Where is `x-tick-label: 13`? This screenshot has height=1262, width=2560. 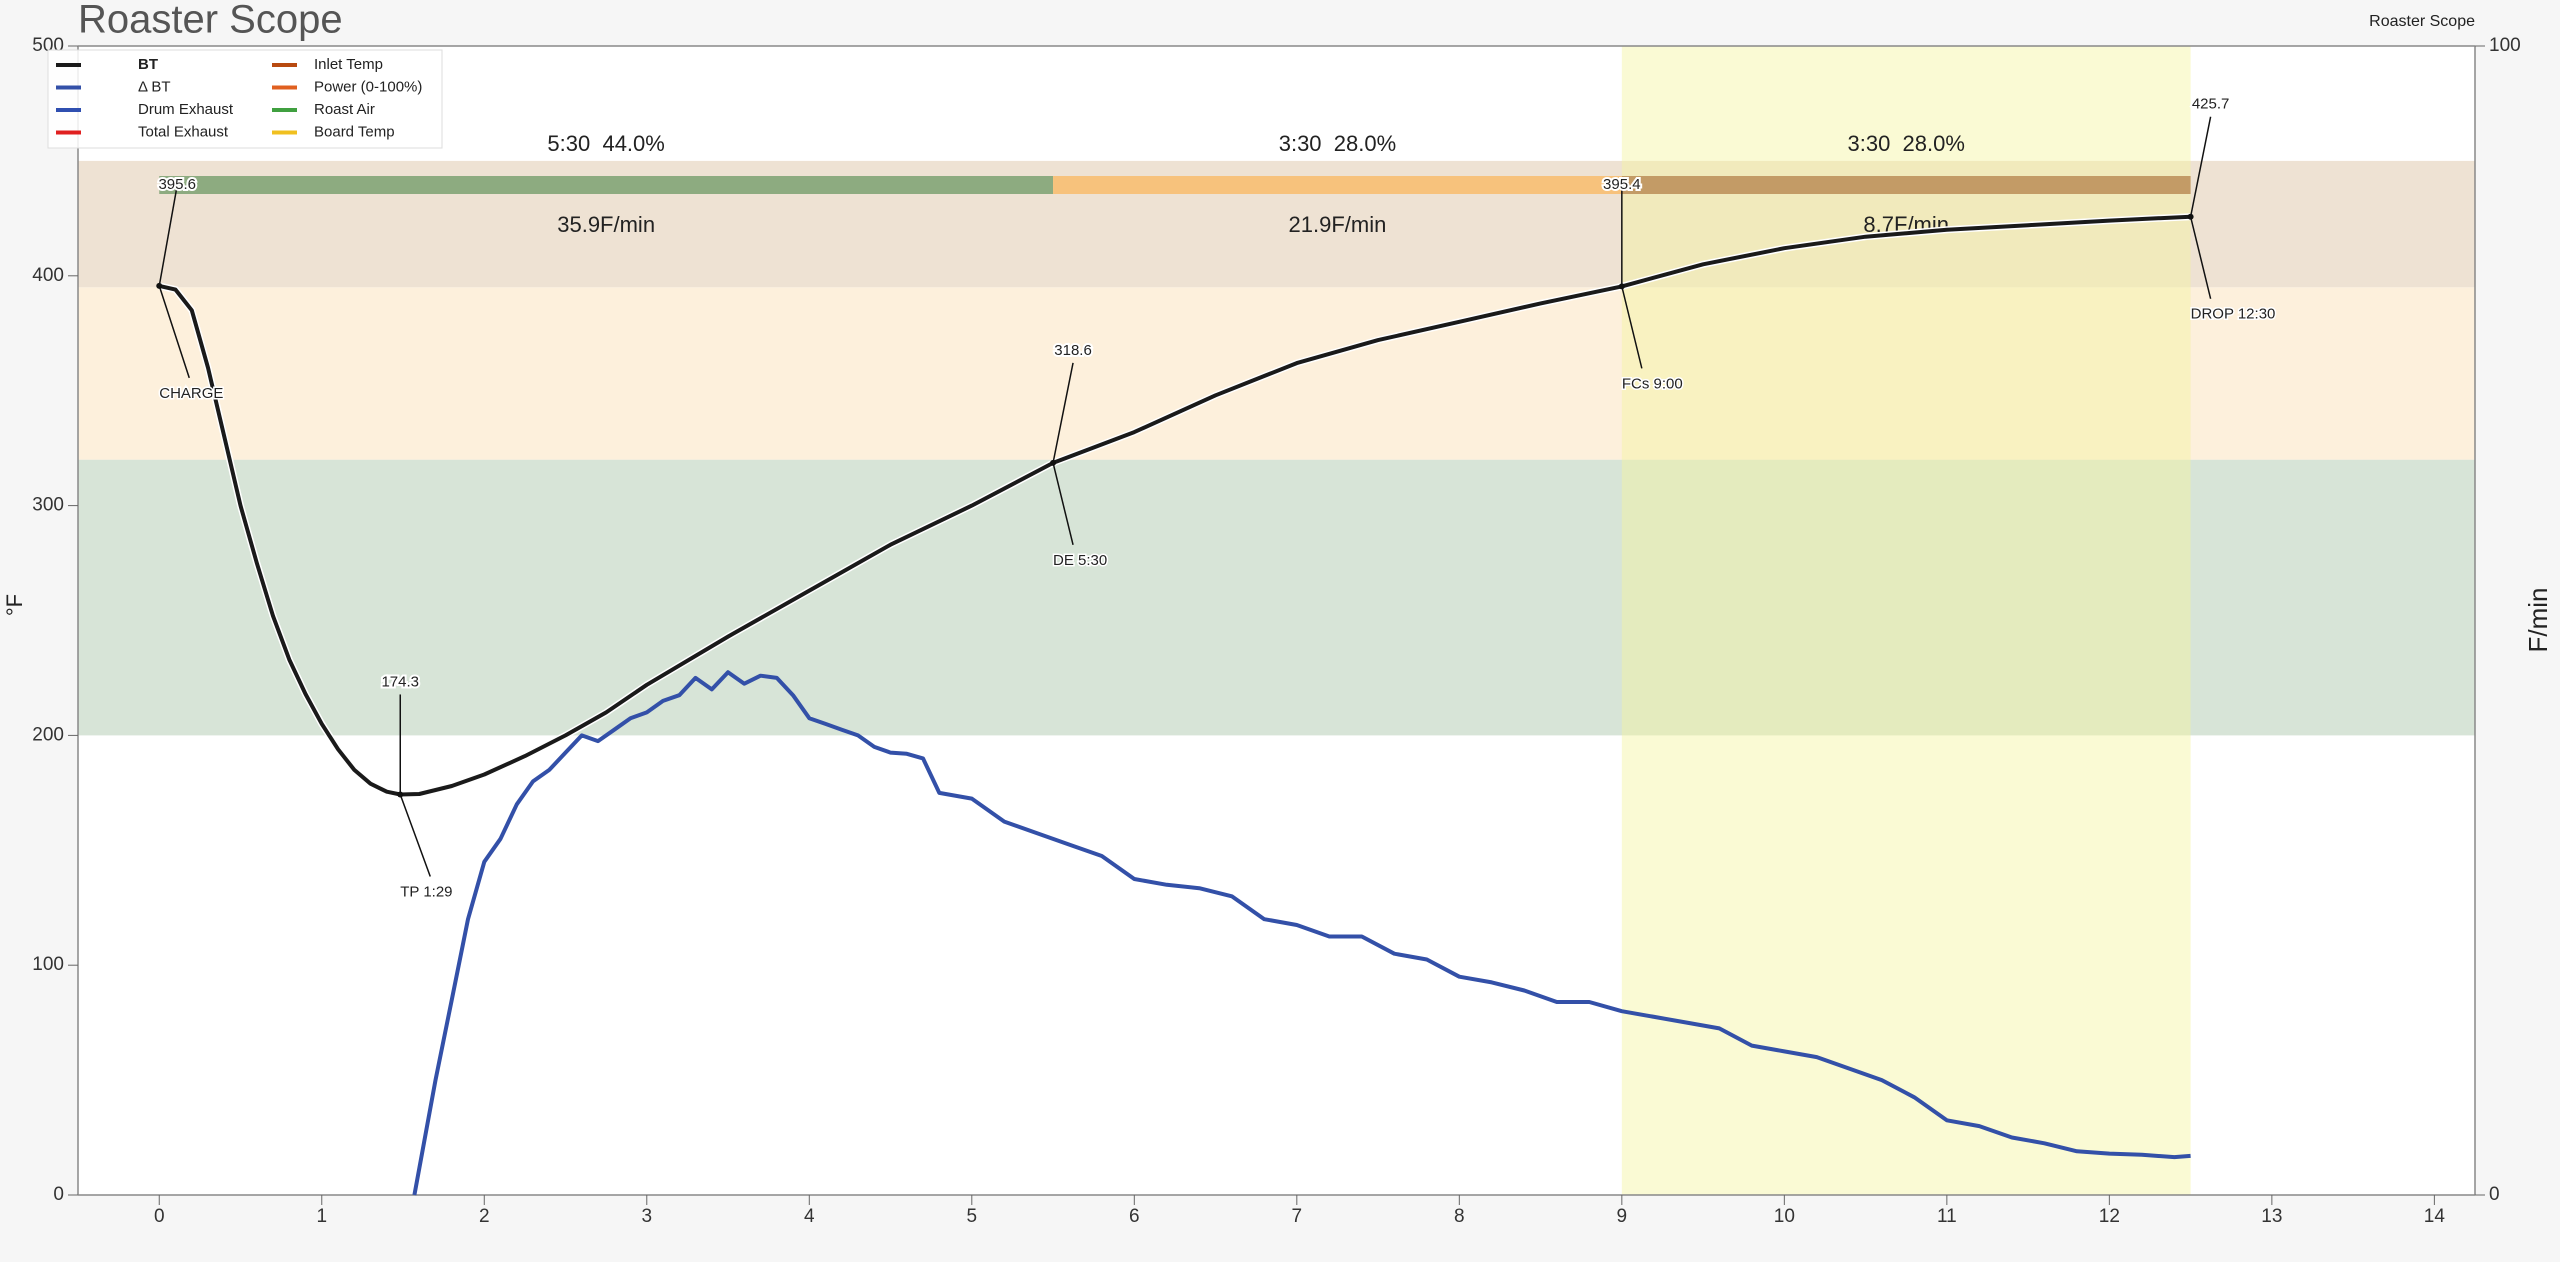 x-tick-label: 13 is located at coordinates (2271, 1216).